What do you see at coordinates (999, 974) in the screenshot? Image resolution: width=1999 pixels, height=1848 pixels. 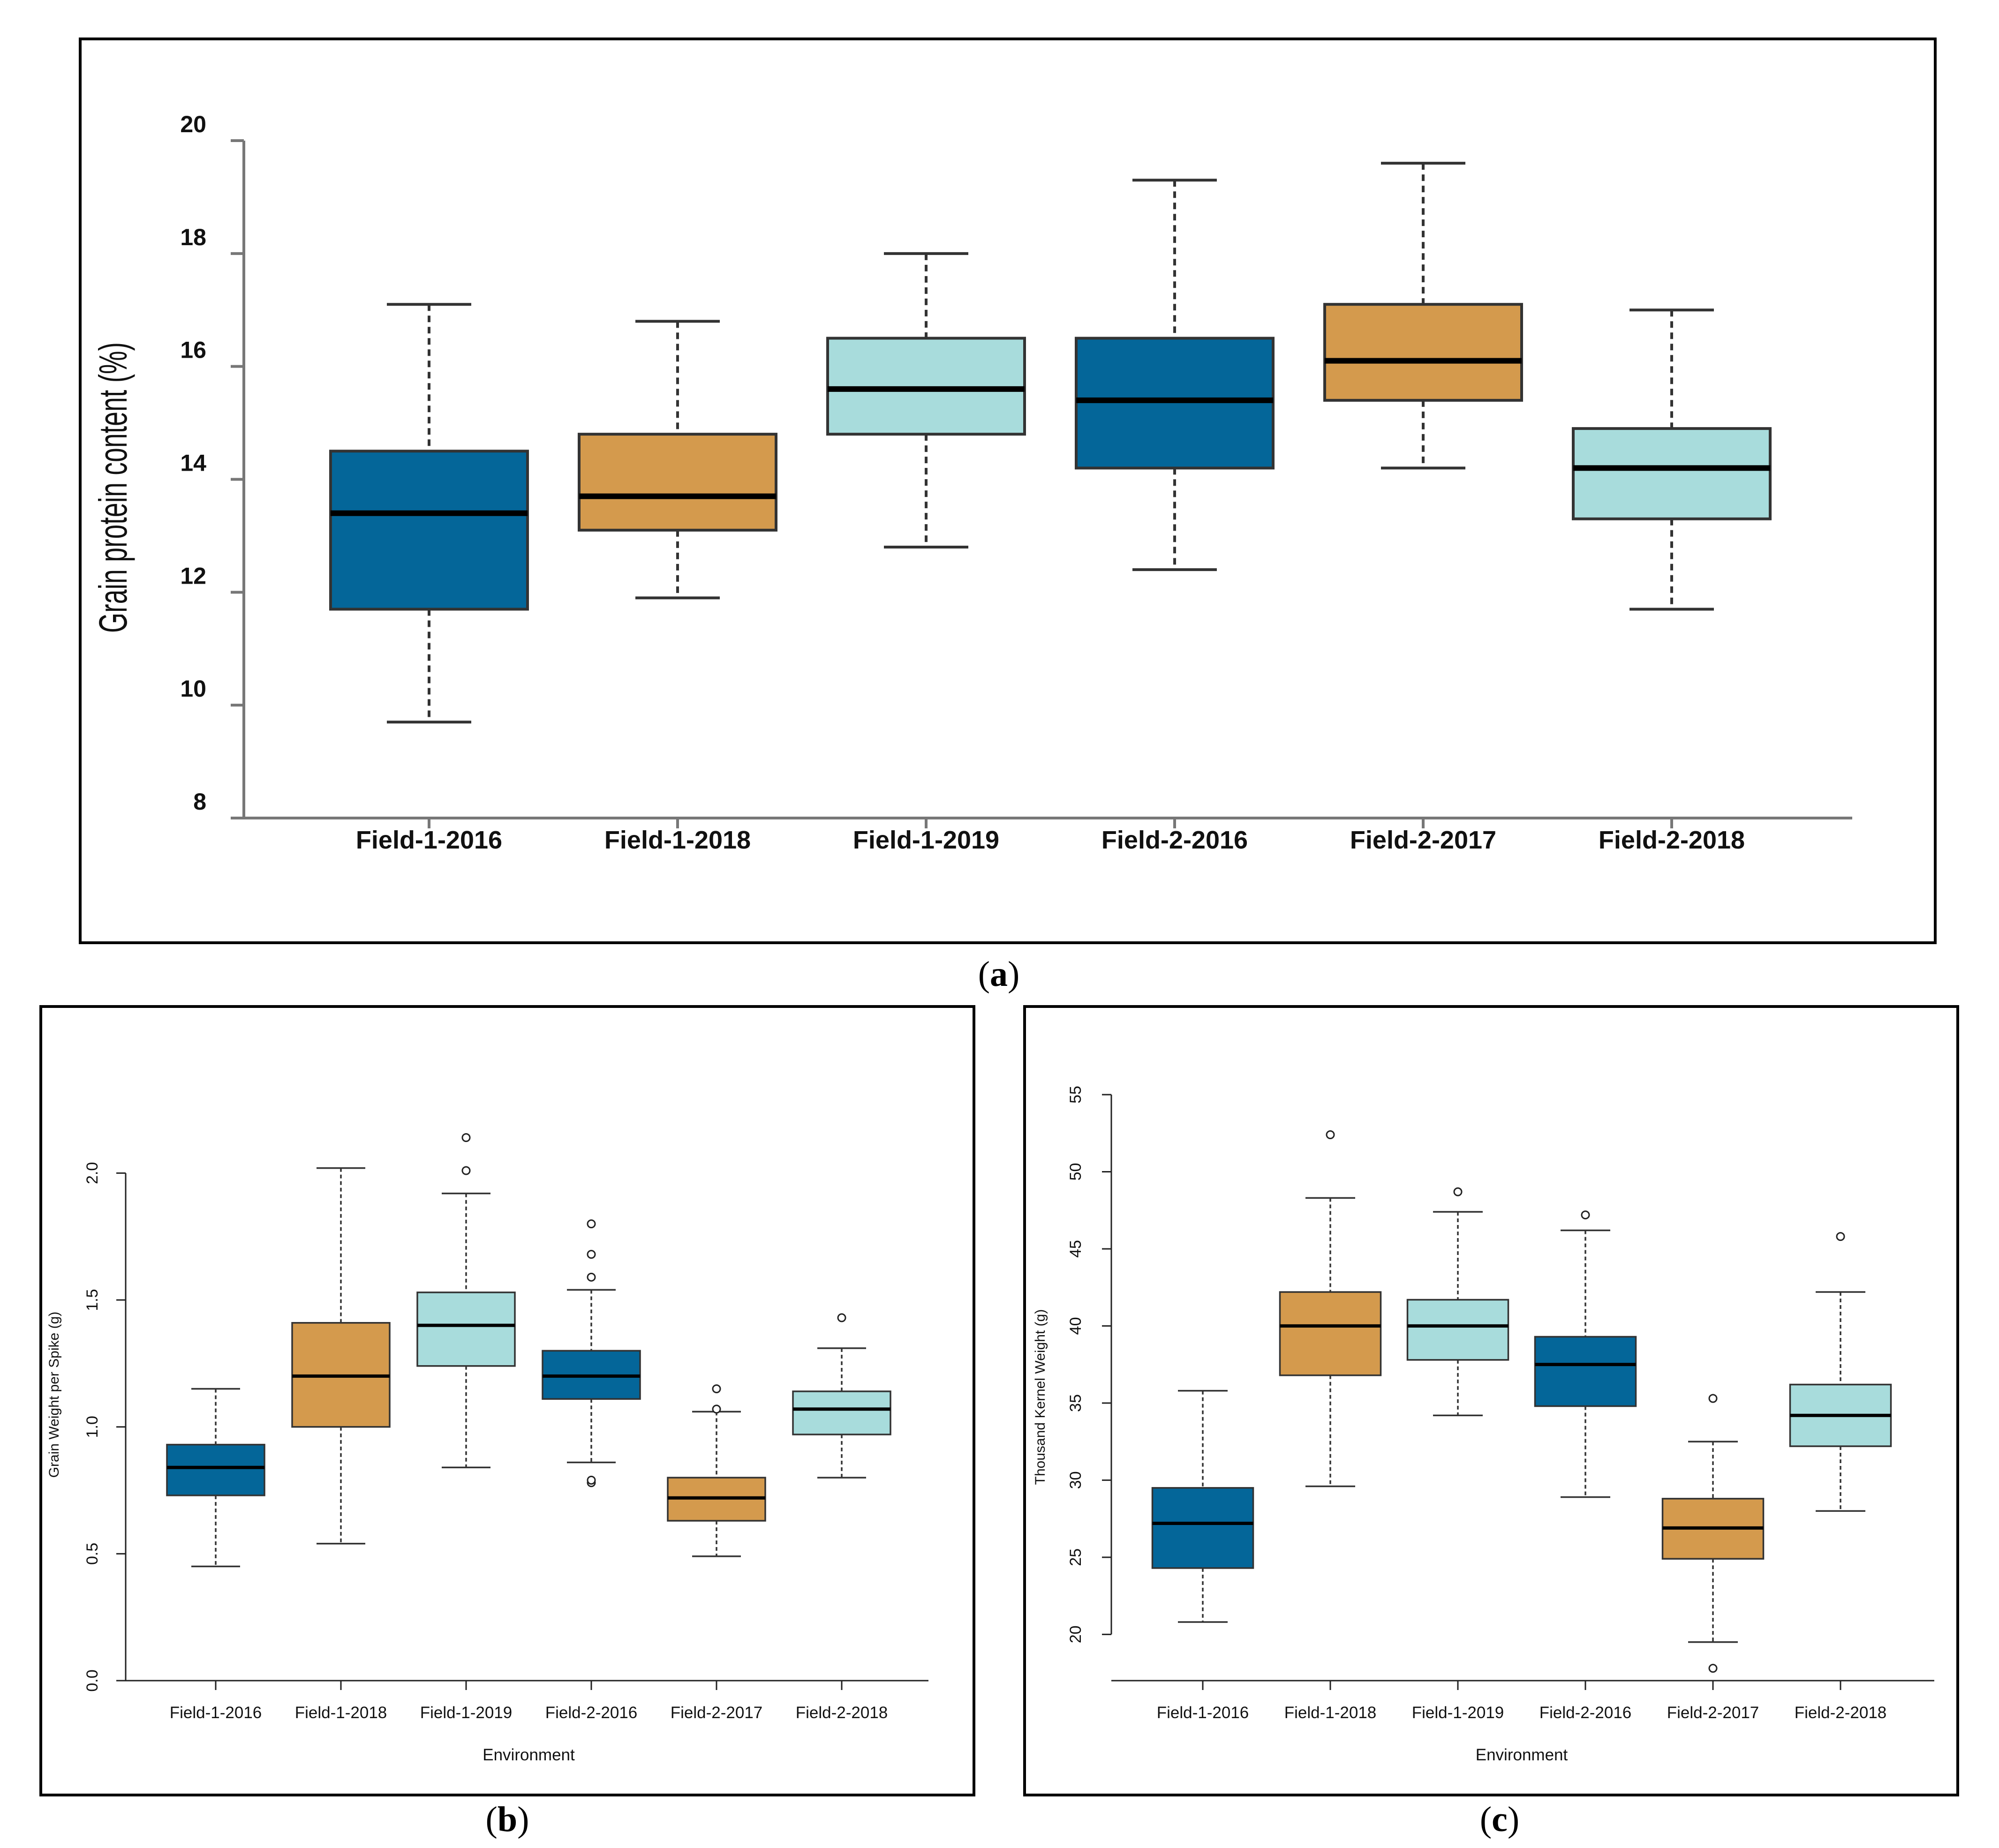 I see `caption-a: (a)` at bounding box center [999, 974].